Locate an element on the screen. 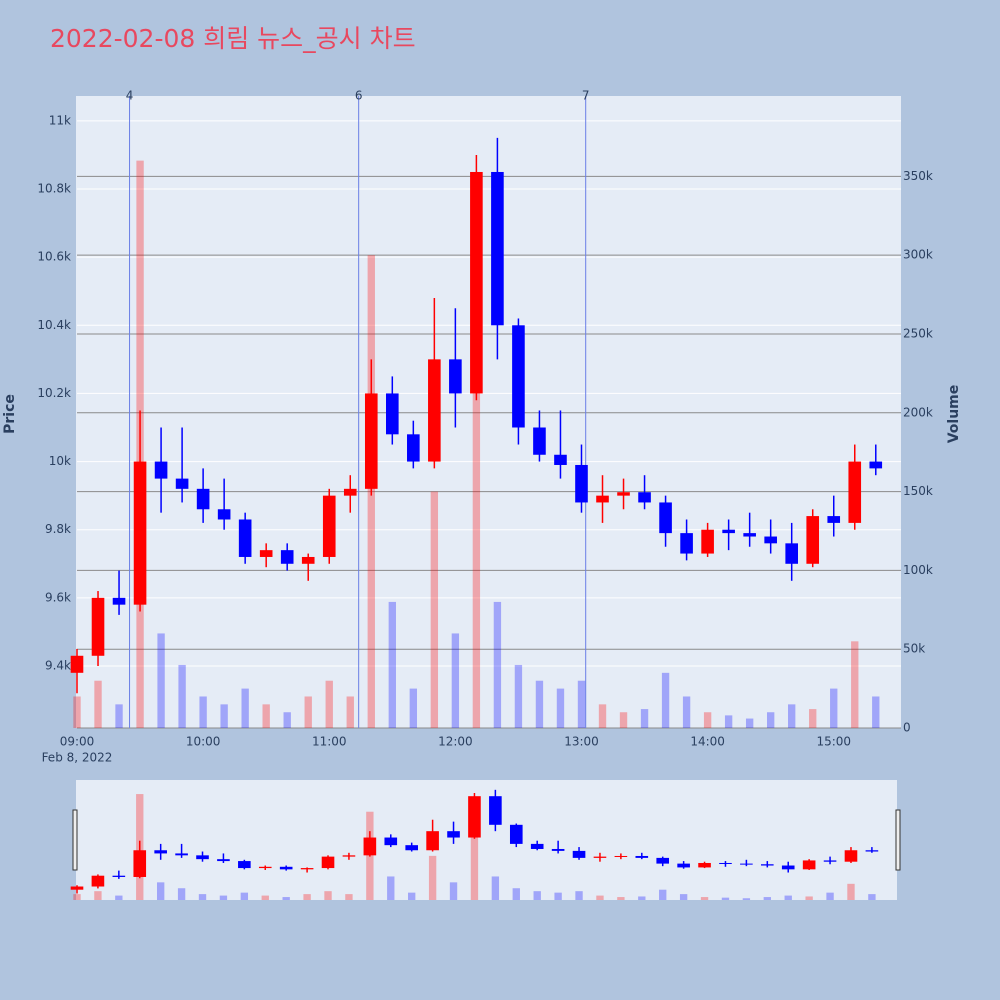  y2-tick-label: 200k is located at coordinates (918, 412).